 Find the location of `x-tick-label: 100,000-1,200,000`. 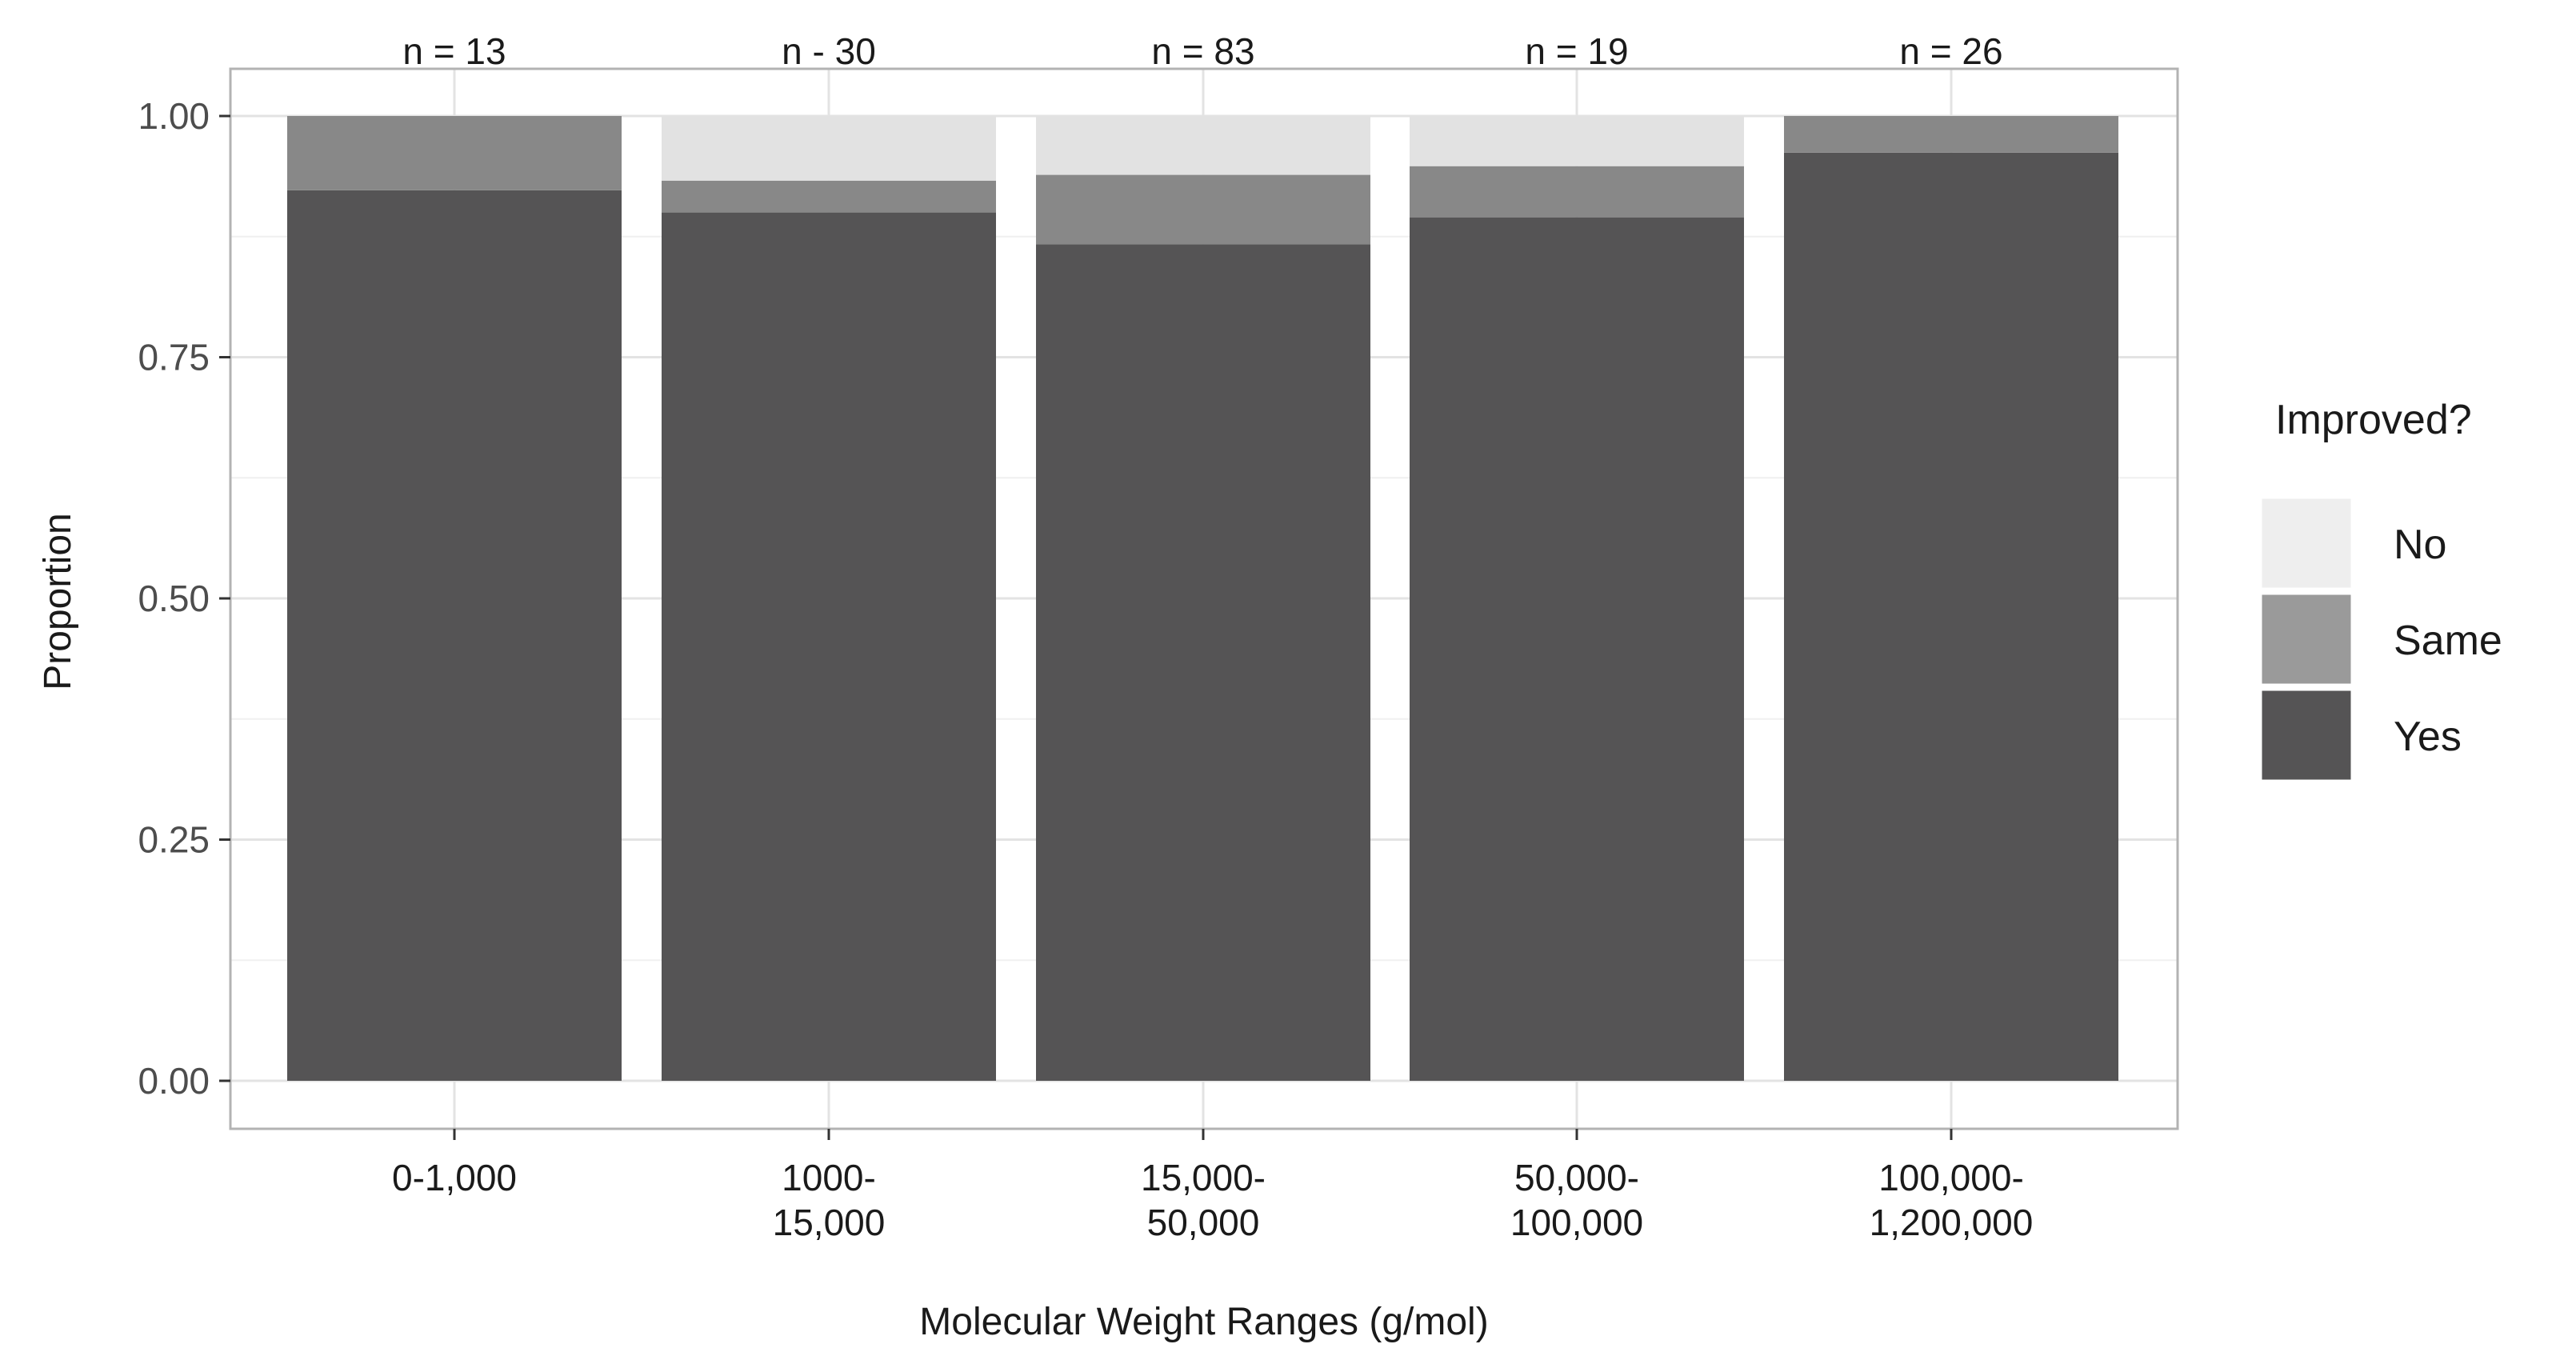

x-tick-label: 100,000-1,200,000 is located at coordinates (1952, 1200).